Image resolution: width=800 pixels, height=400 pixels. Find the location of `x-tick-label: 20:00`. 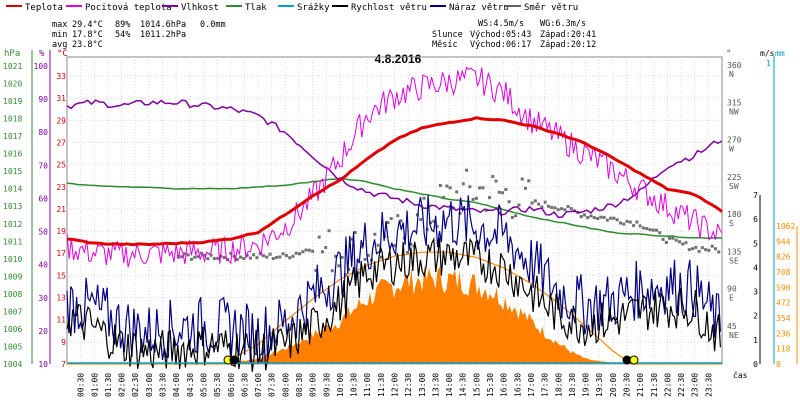

x-tick-label: 20:00 is located at coordinates (613, 385).